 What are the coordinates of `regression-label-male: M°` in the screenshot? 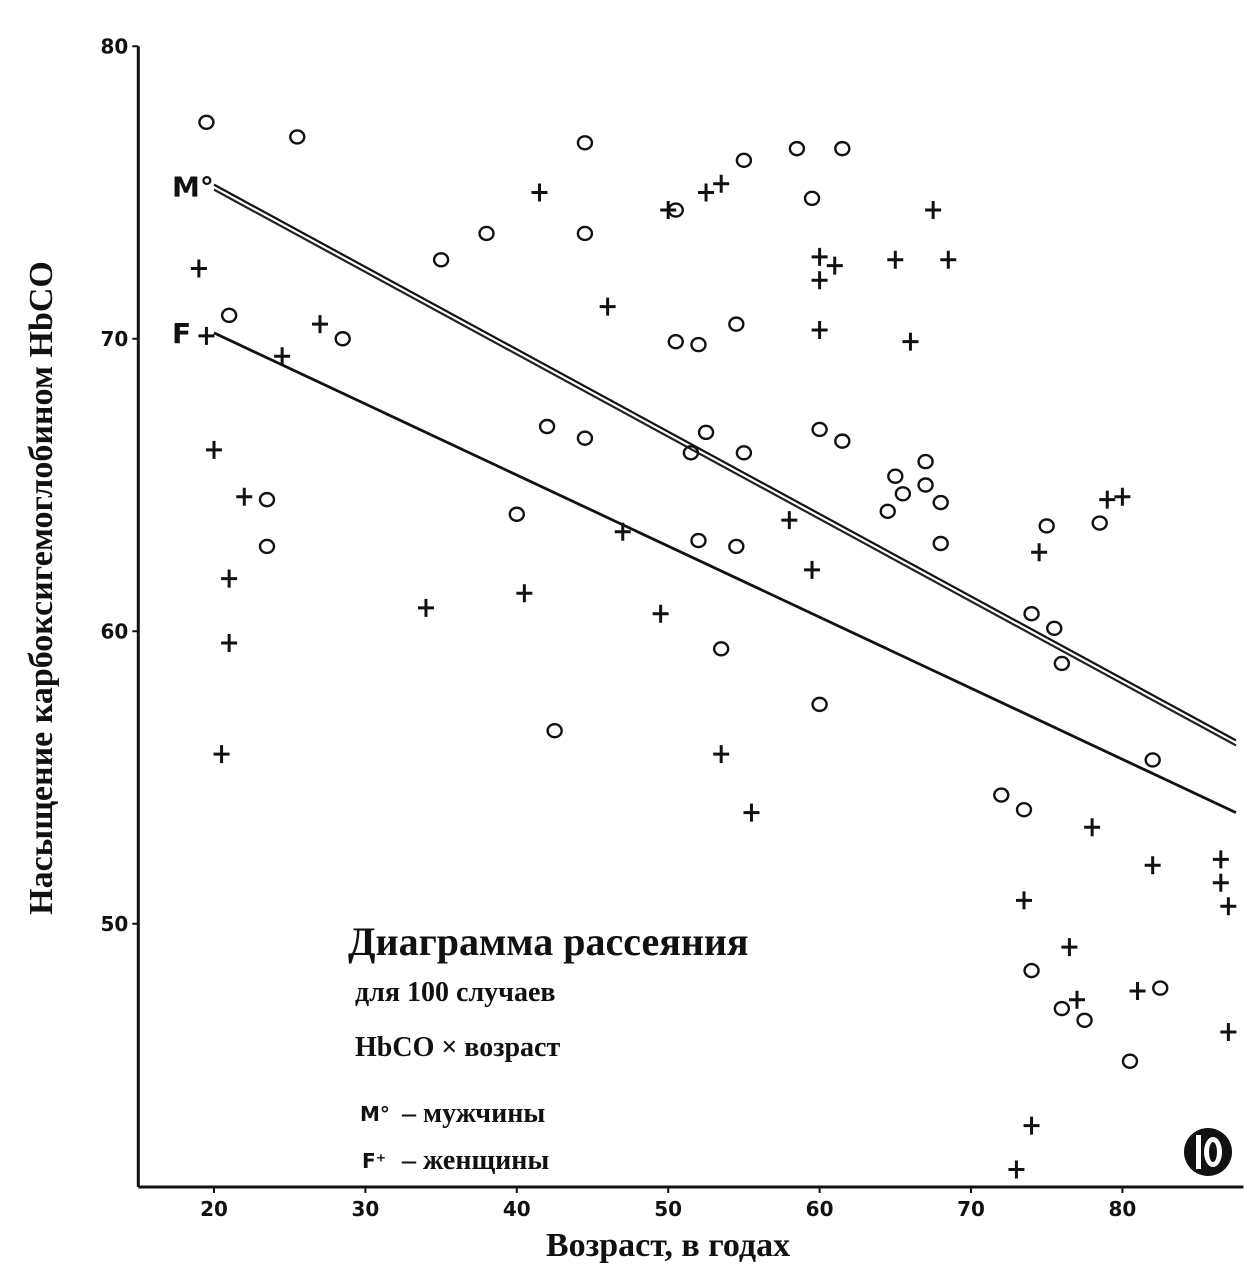 It's located at (193, 187).